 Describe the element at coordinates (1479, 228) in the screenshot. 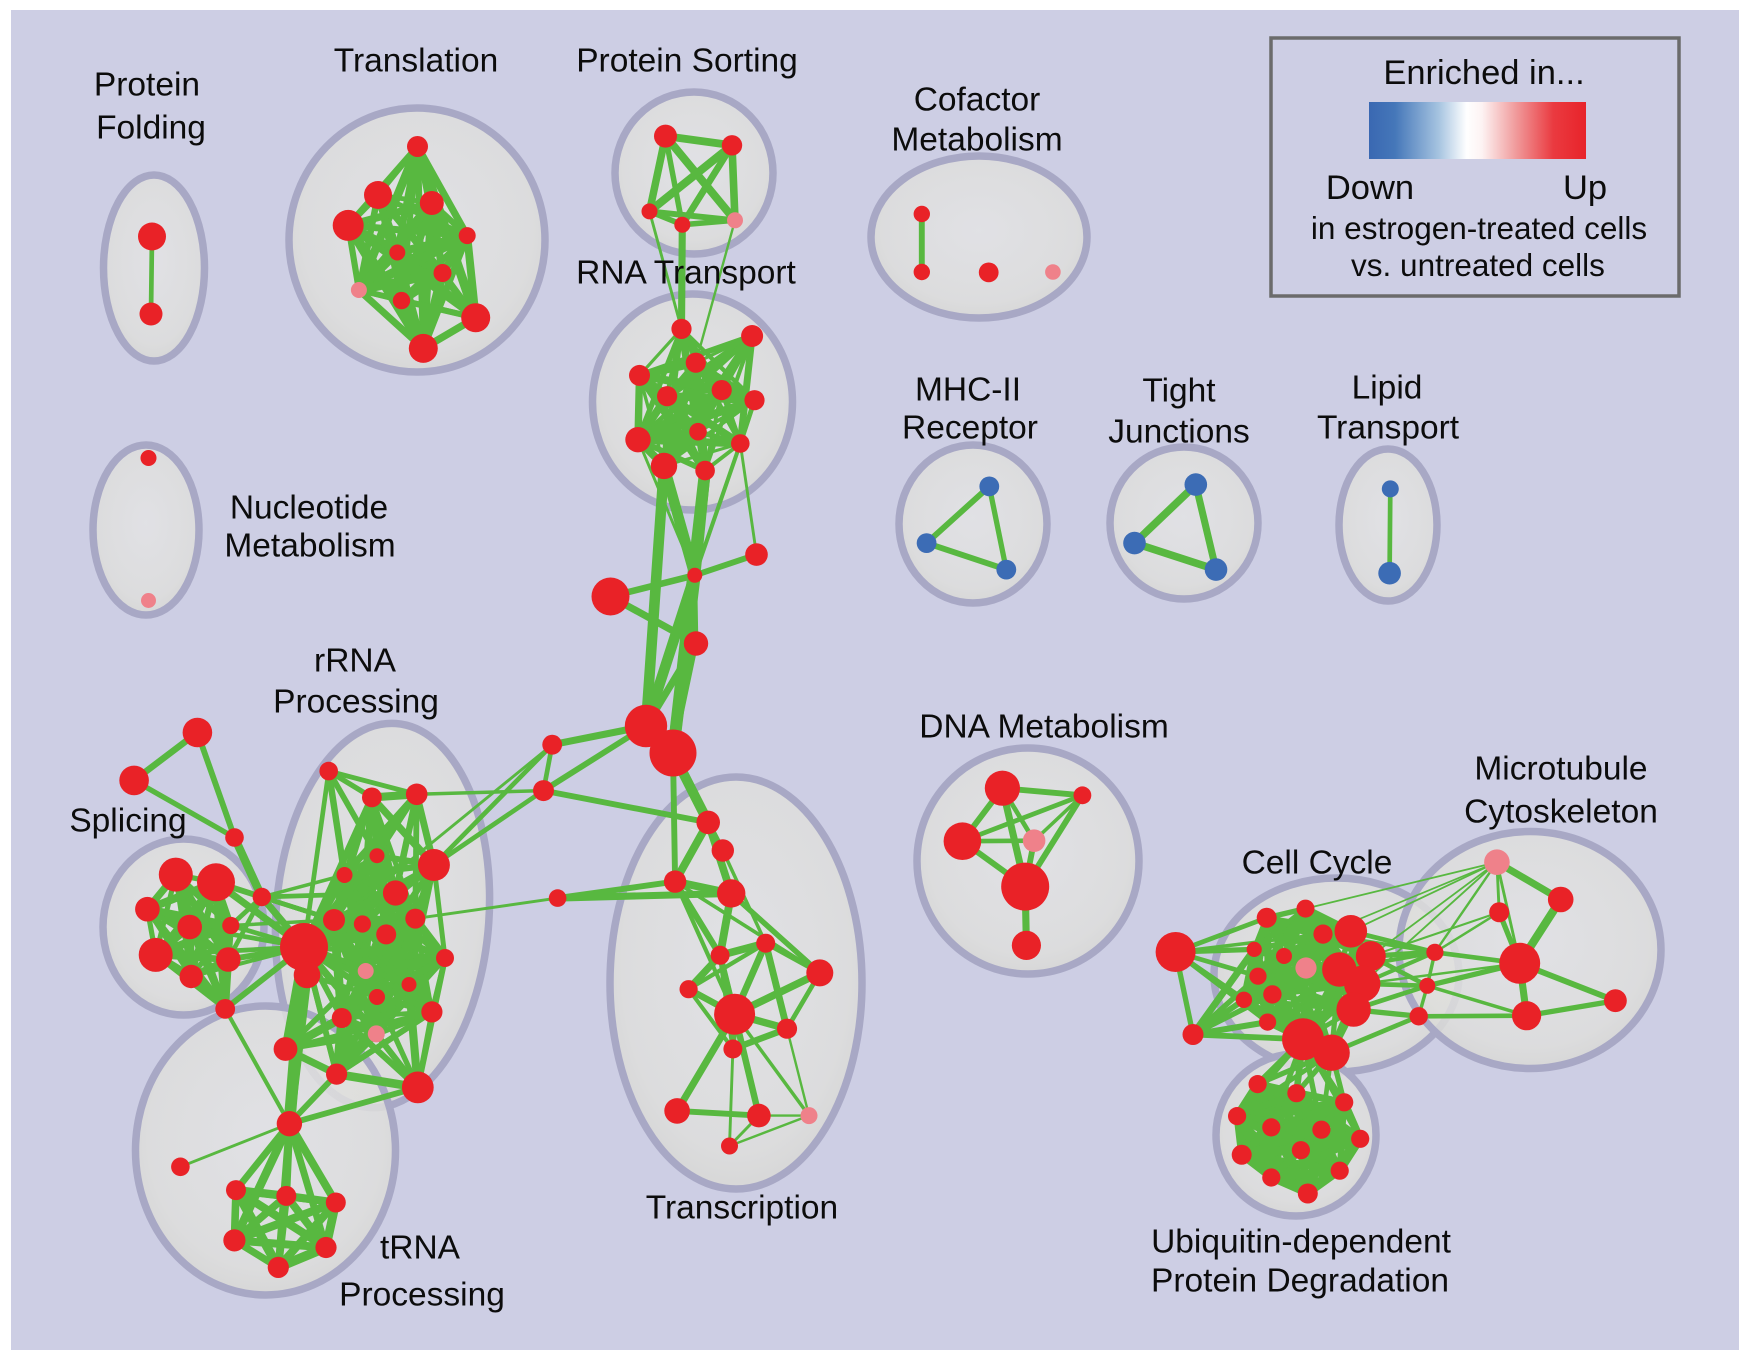

I see `svg-text: in estrogen-treated cells` at that location.